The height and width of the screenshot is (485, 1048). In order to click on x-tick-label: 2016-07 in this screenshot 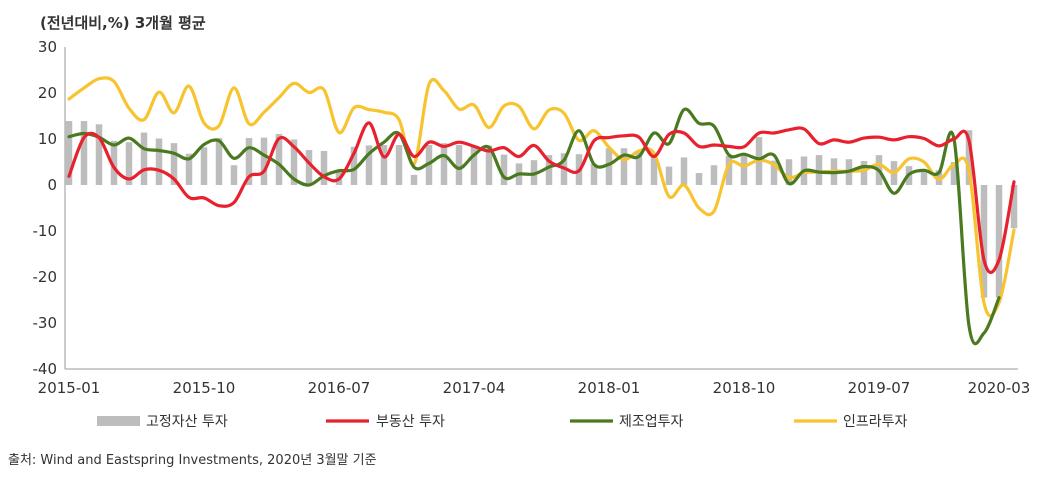, I will do `click(339, 388)`.